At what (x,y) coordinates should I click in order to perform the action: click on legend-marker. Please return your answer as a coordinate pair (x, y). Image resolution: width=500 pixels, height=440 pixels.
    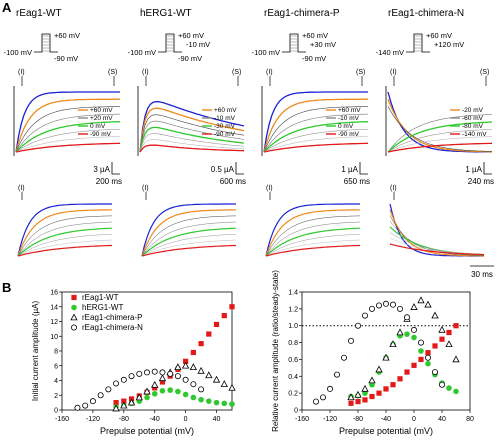
    Looking at the image, I should click on (74, 317).